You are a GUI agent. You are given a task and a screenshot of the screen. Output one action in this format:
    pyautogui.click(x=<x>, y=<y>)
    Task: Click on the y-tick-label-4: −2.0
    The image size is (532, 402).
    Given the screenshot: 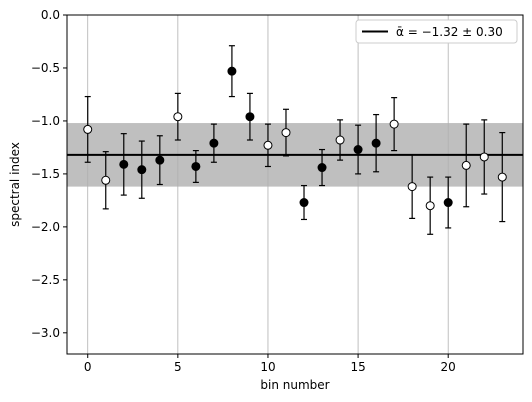 What is the action you would take?
    pyautogui.click(x=45, y=227)
    